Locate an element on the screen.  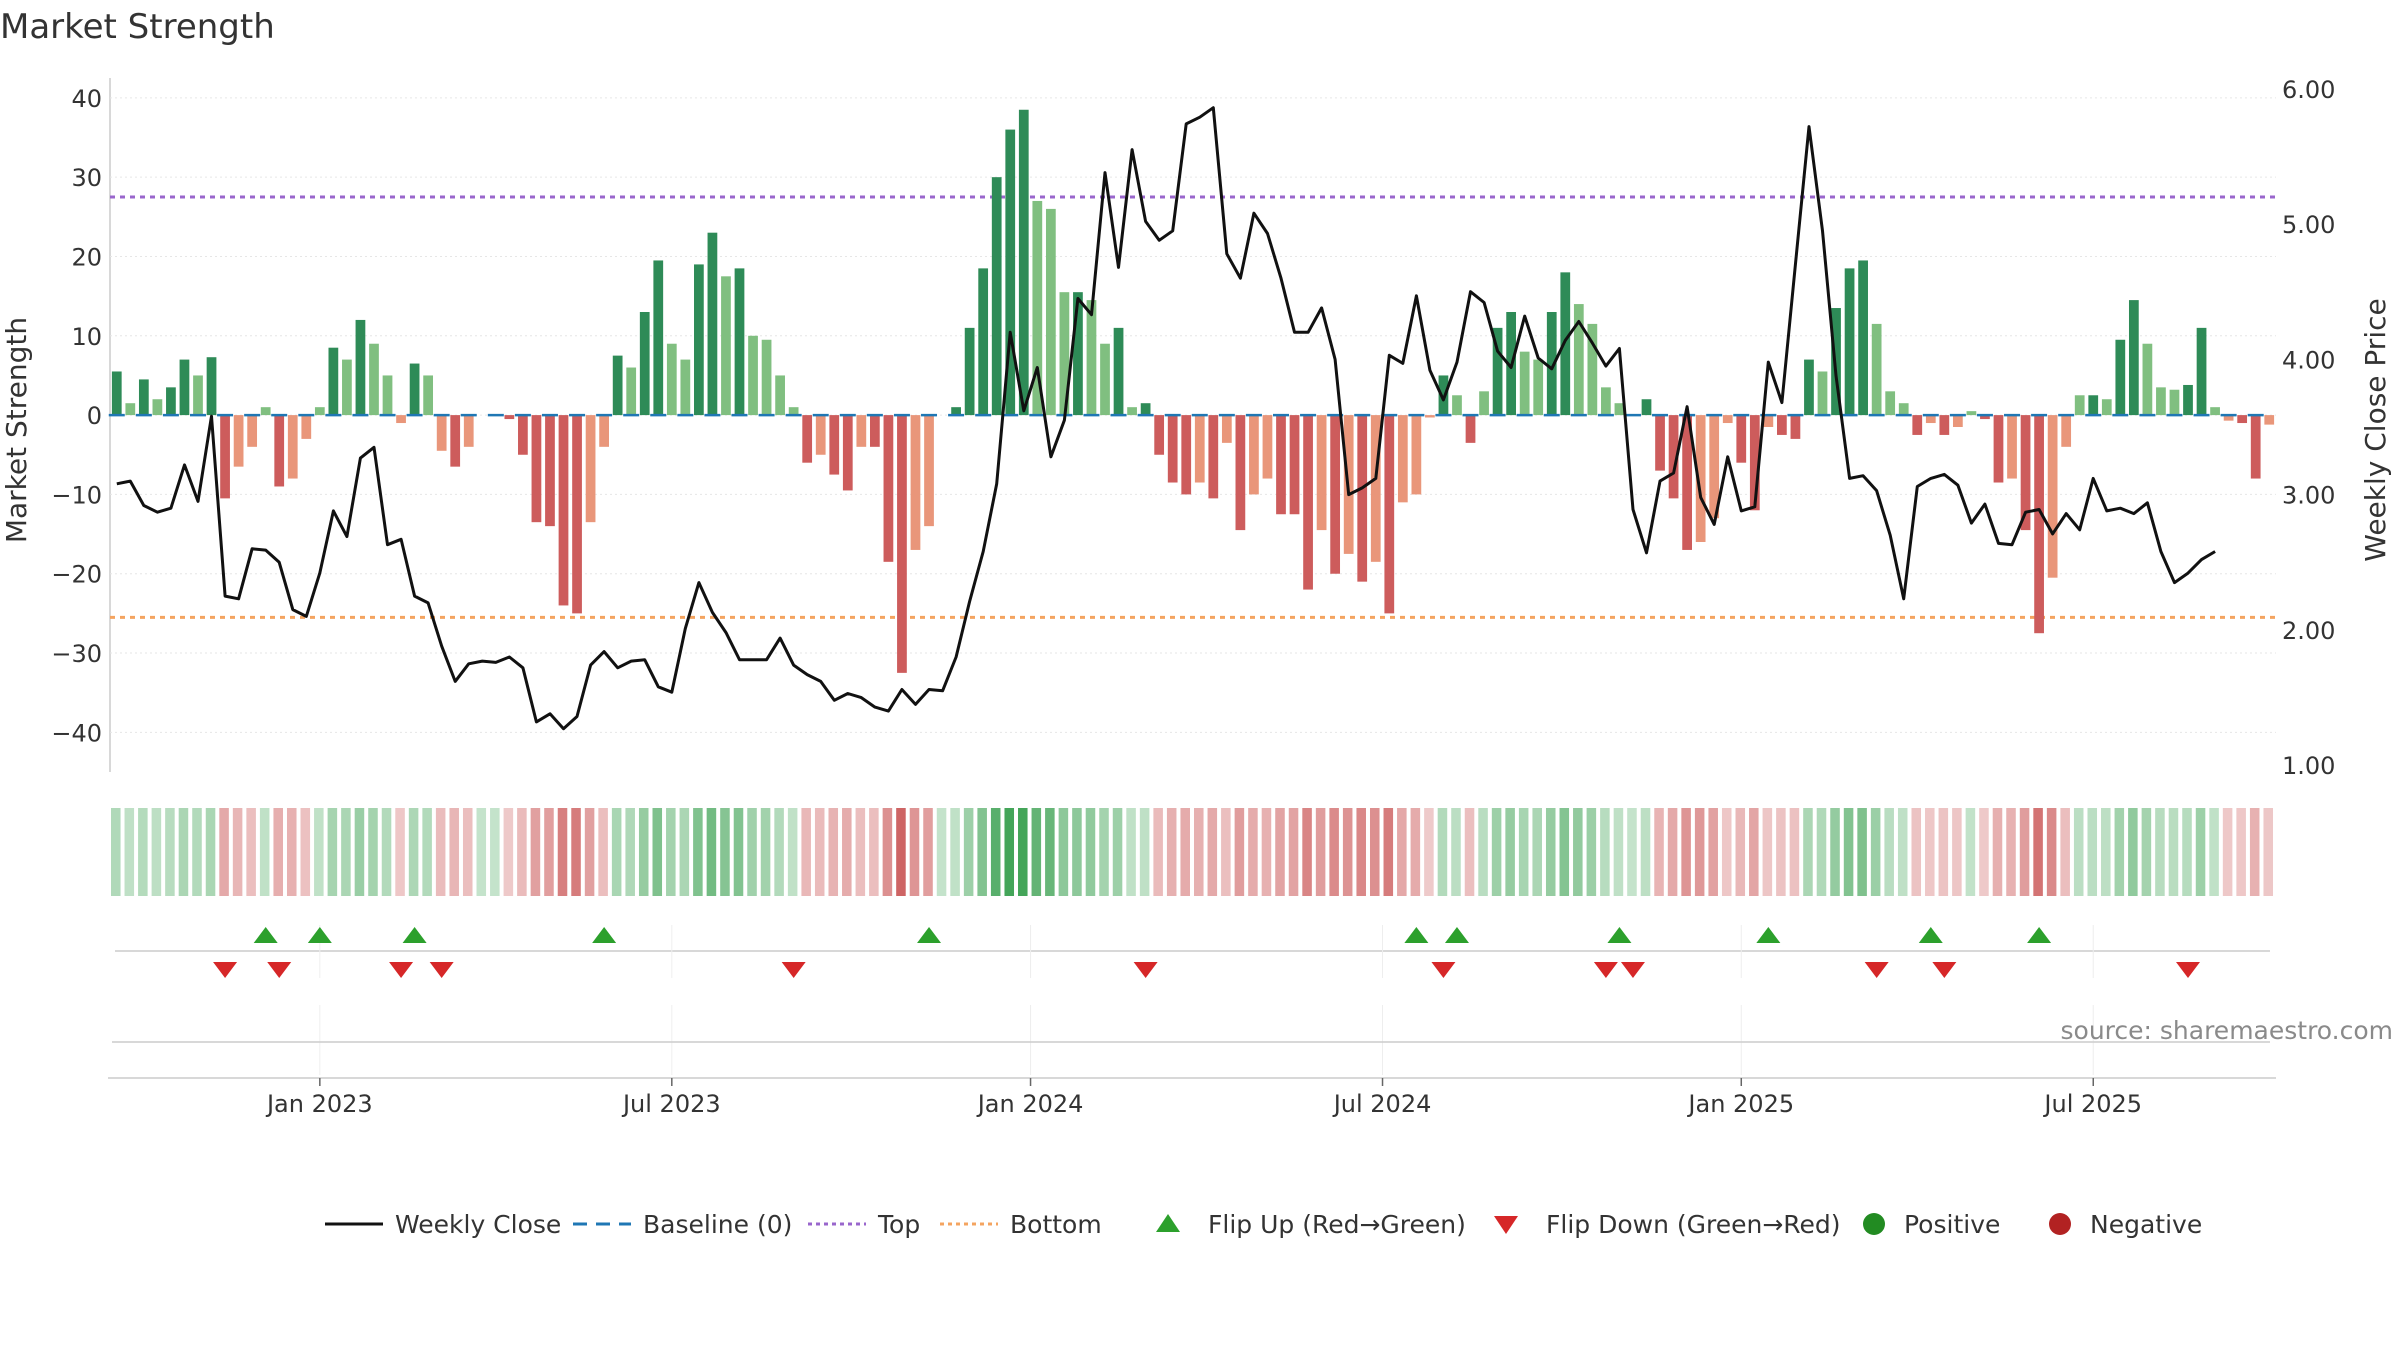
source-note: source: sharemaestro.com is located at coordinates (2227, 1030).